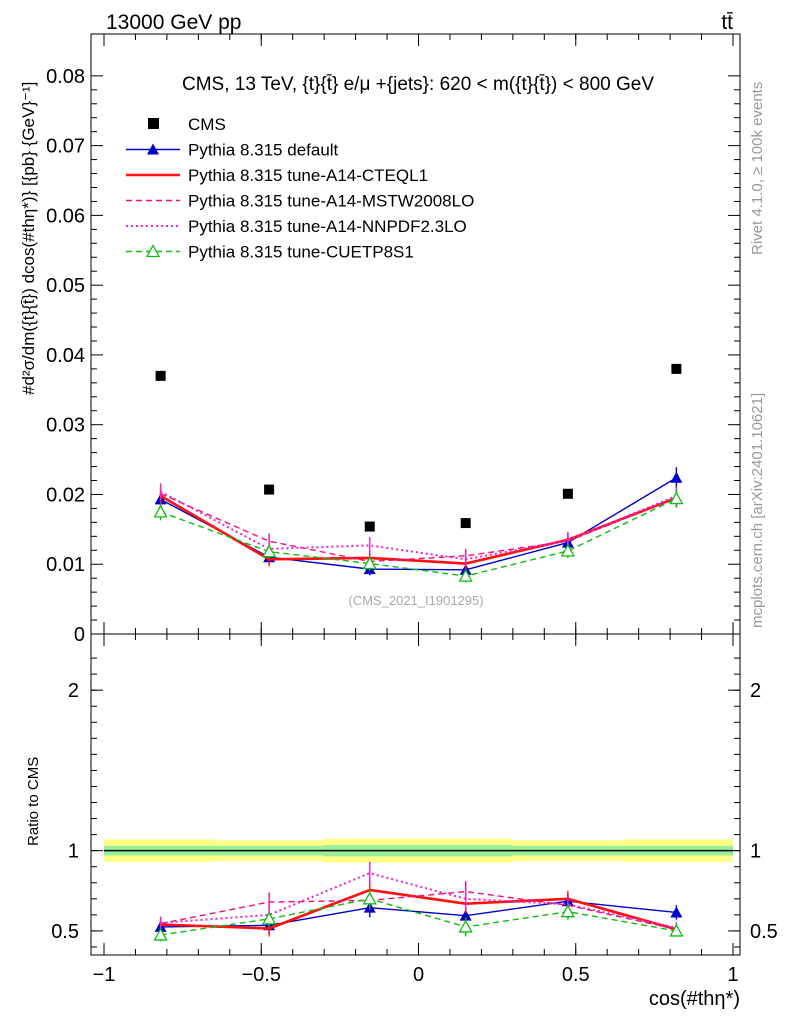 The image size is (786, 1024). Describe the element at coordinates (757, 510) in the screenshot. I see `mcplots-url-label: mcplots.cern.ch [arXiv:2401.10621]` at that location.